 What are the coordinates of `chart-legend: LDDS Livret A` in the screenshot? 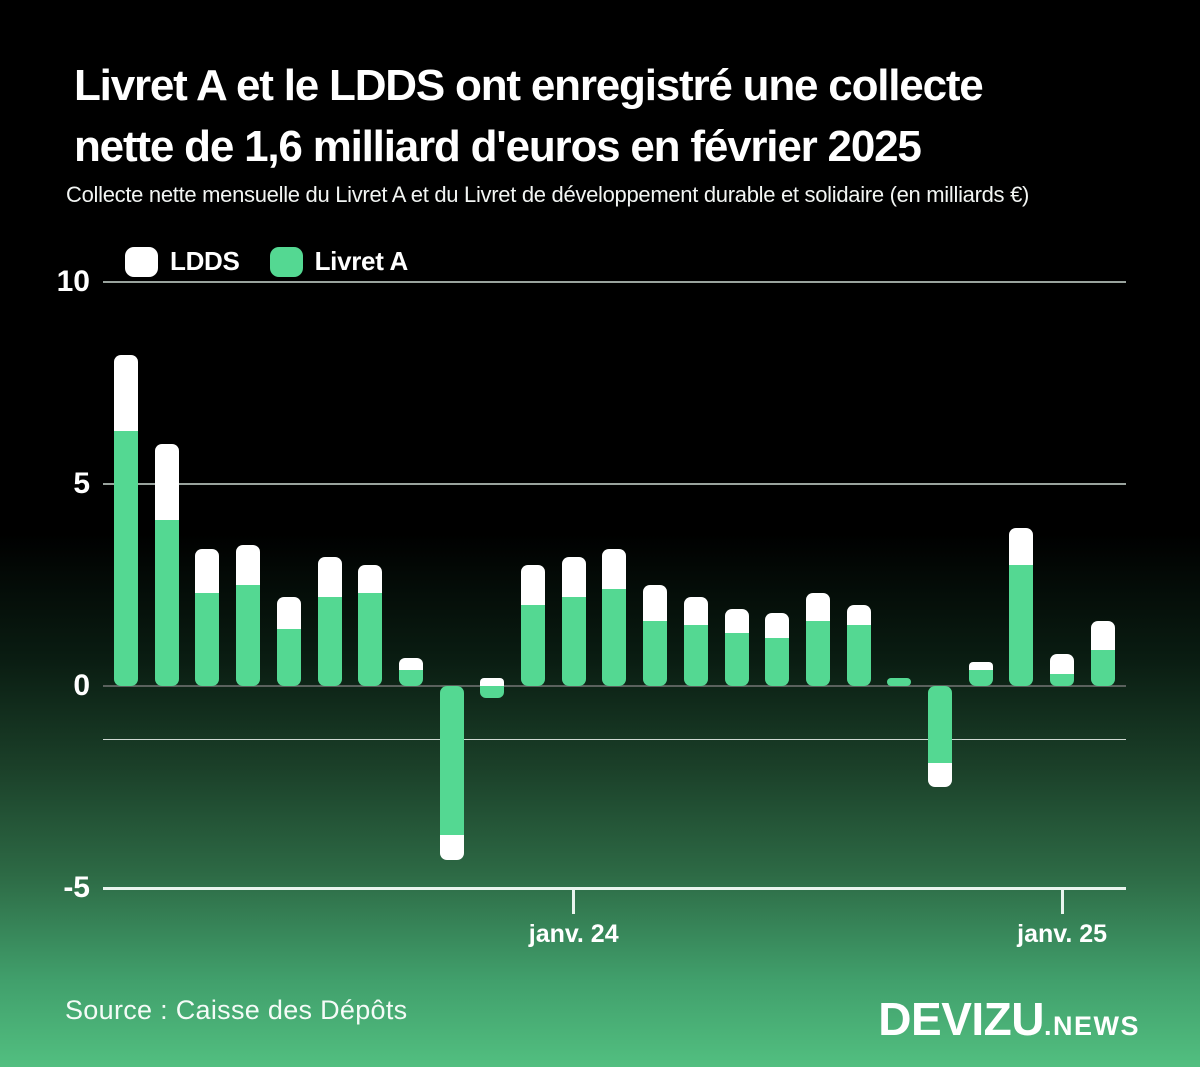 It's located at (266, 261).